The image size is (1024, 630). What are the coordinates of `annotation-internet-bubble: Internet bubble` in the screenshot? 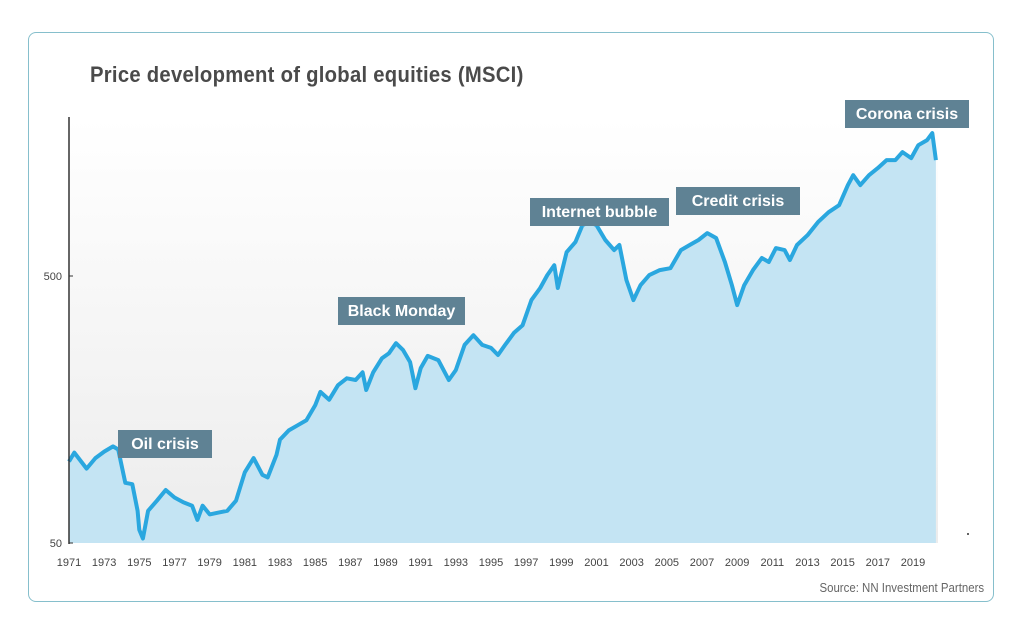 It's located at (599, 212).